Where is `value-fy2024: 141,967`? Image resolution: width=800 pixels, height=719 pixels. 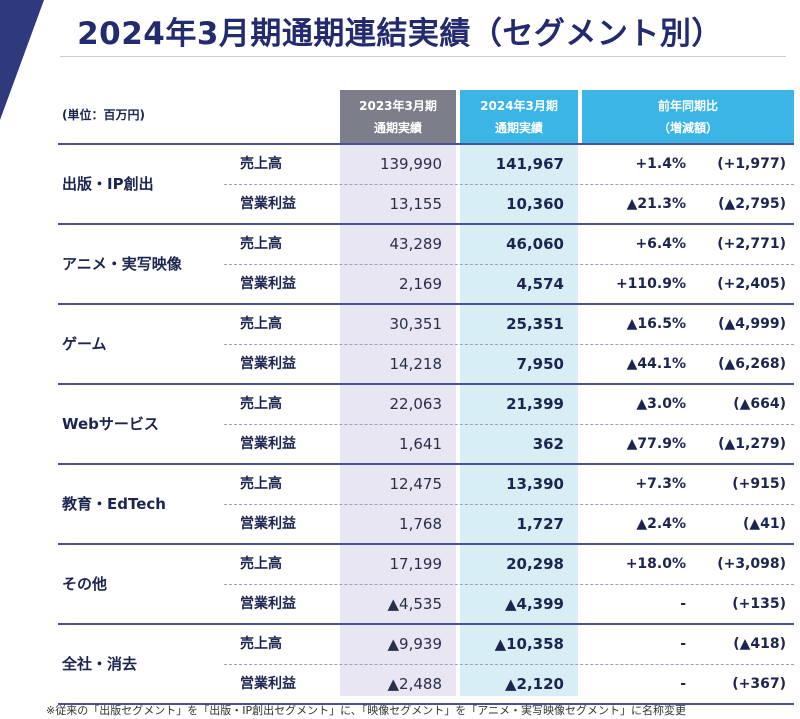 value-fy2024: 141,967 is located at coordinates (529, 164).